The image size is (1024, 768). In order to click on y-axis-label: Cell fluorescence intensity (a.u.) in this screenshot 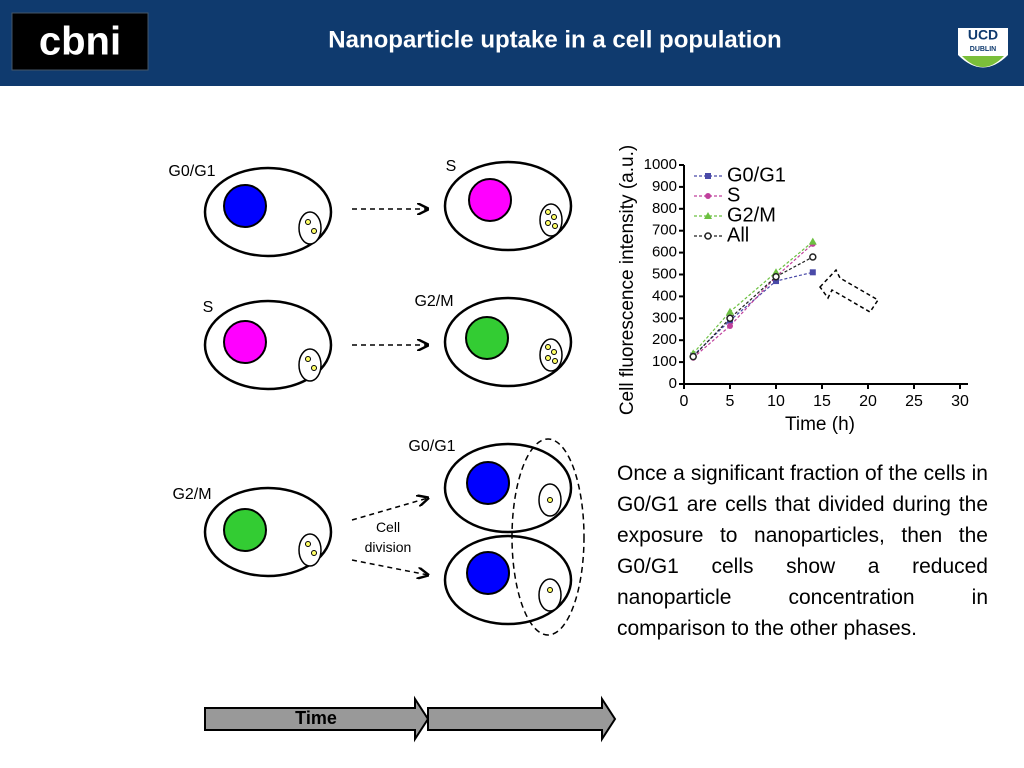, I will do `click(627, 280)`.